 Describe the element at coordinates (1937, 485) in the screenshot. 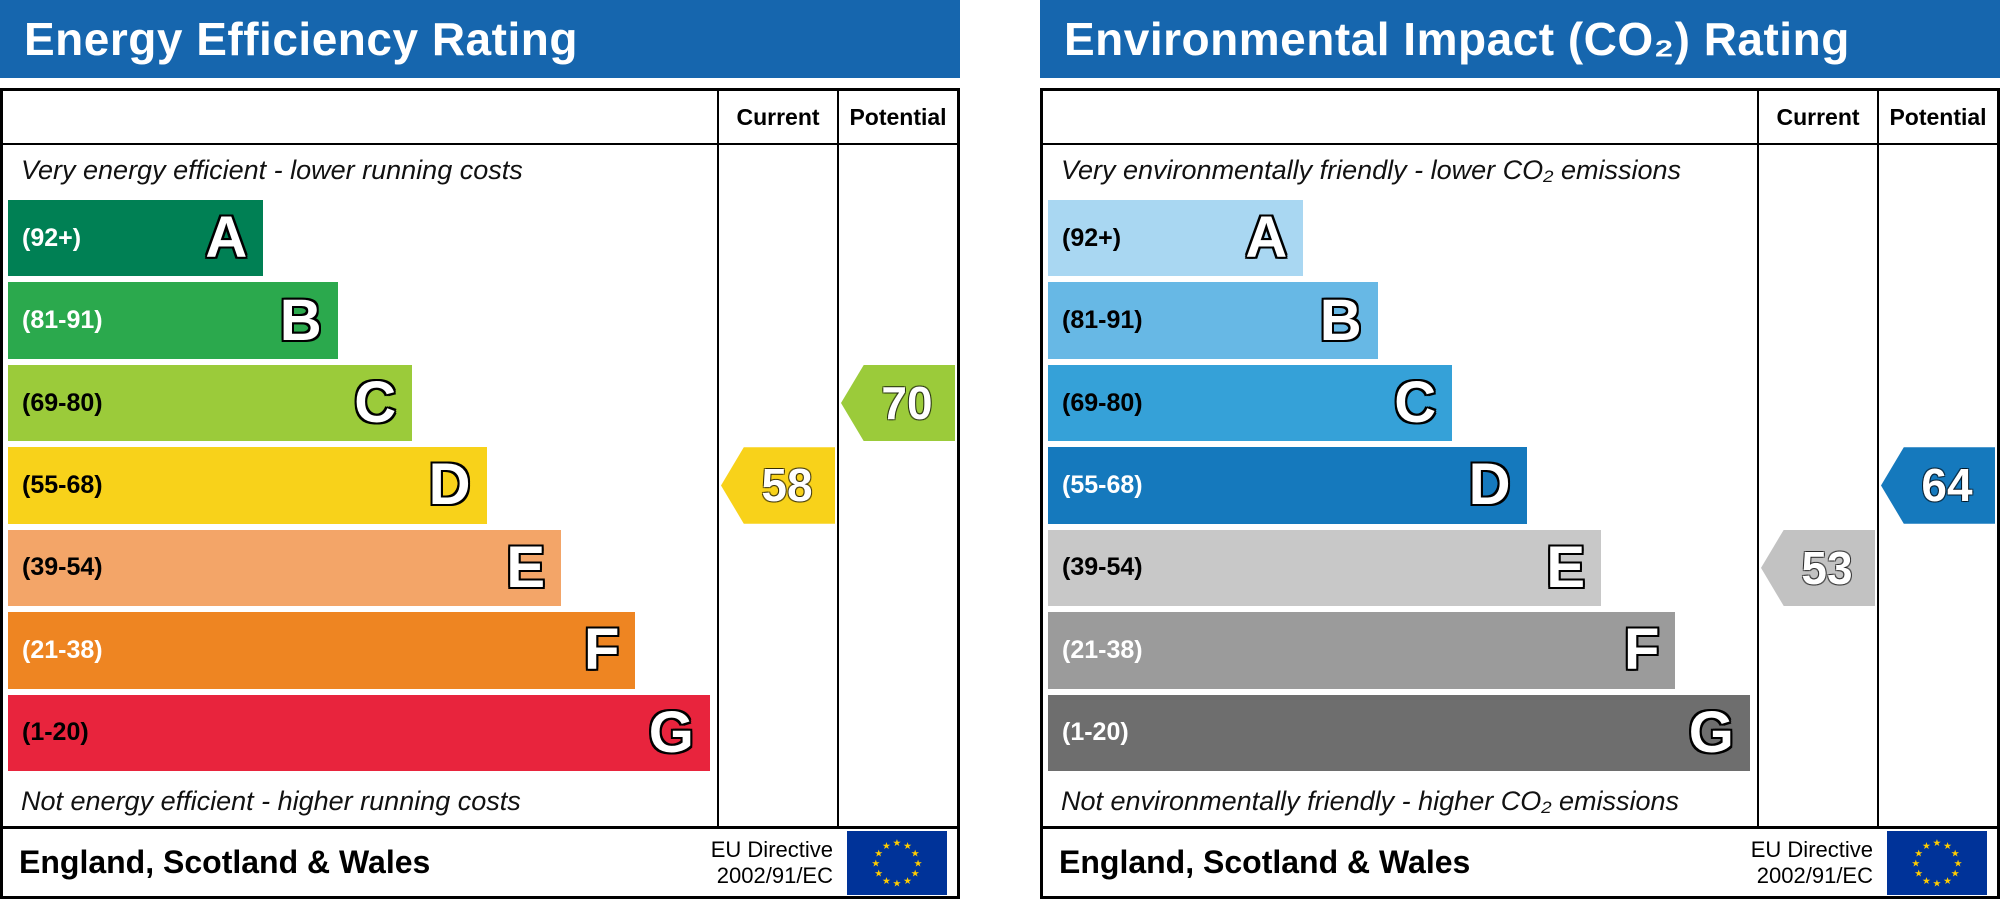

I see `potential-rating-column: 64` at that location.